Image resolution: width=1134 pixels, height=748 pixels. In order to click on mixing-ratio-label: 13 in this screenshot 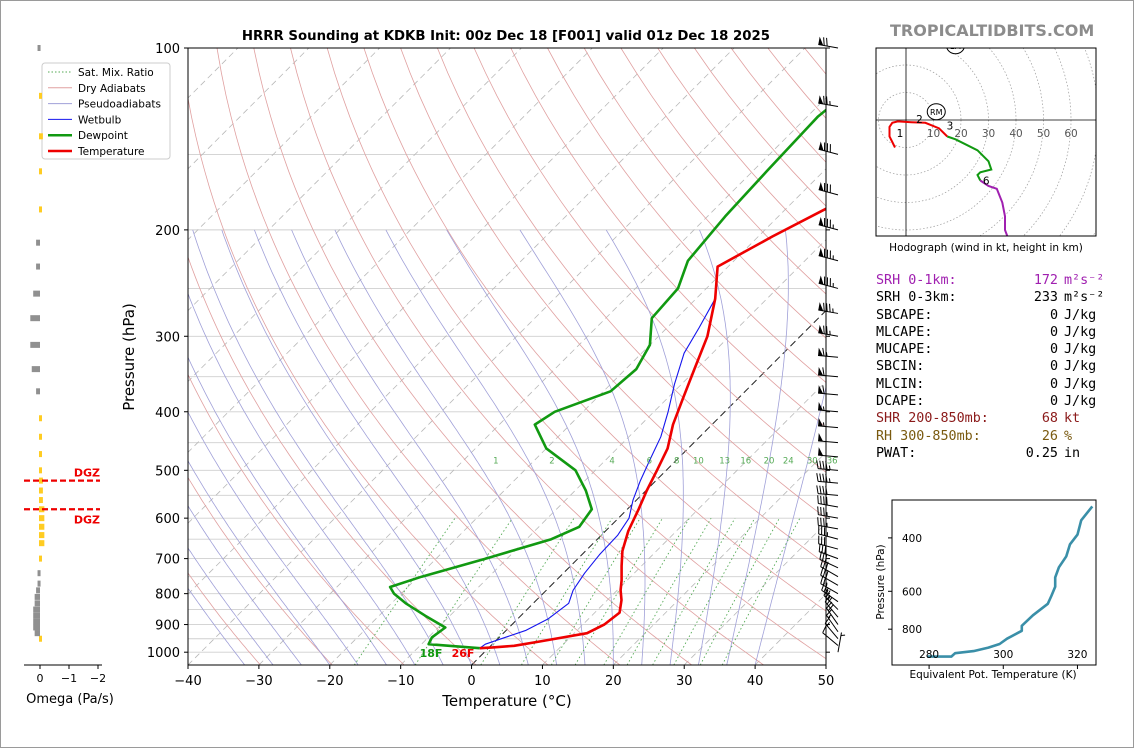, I will do `click(724, 462)`.